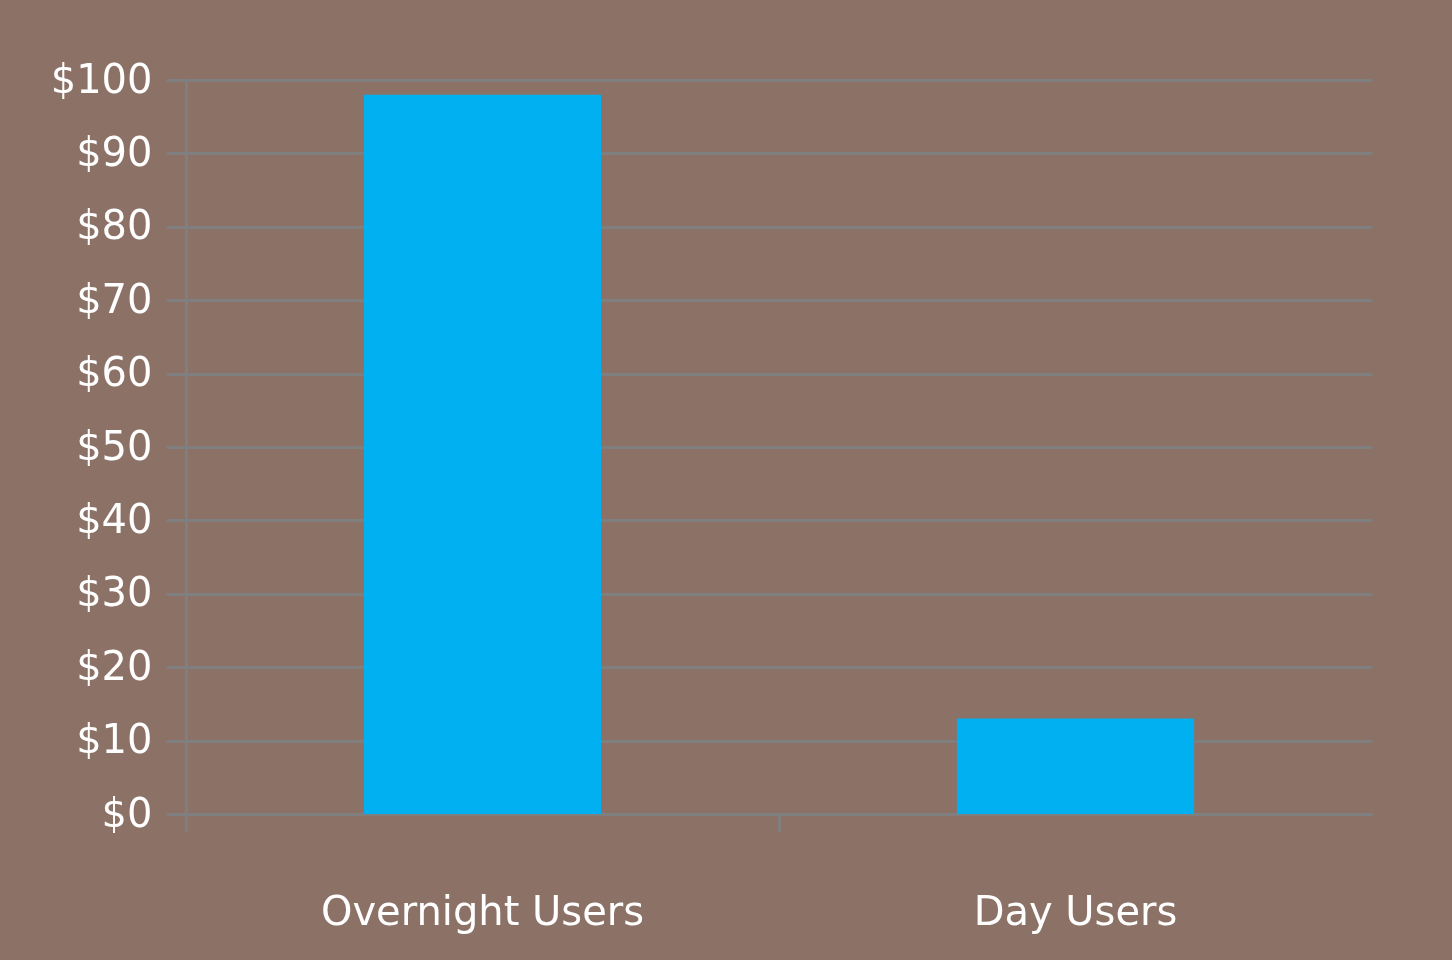 This screenshot has height=960, width=1452. Describe the element at coordinates (114, 739) in the screenshot. I see `y-tick-label: $10` at that location.